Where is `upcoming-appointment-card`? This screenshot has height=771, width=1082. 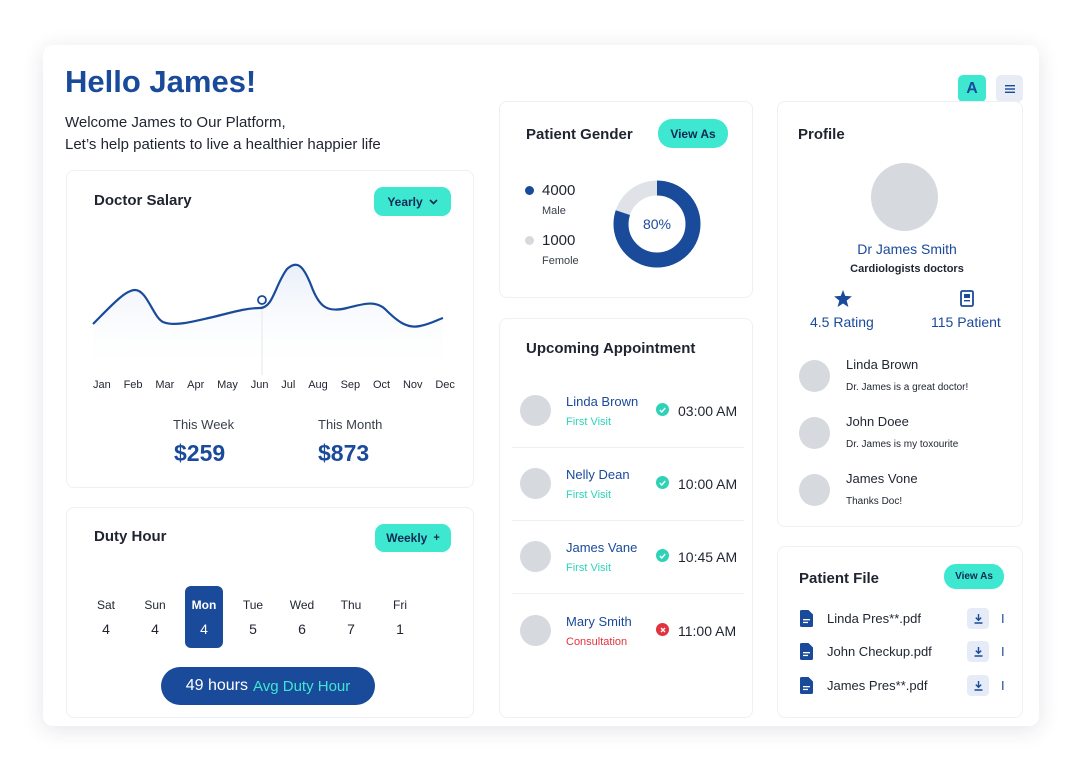 upcoming-appointment-card is located at coordinates (626, 518).